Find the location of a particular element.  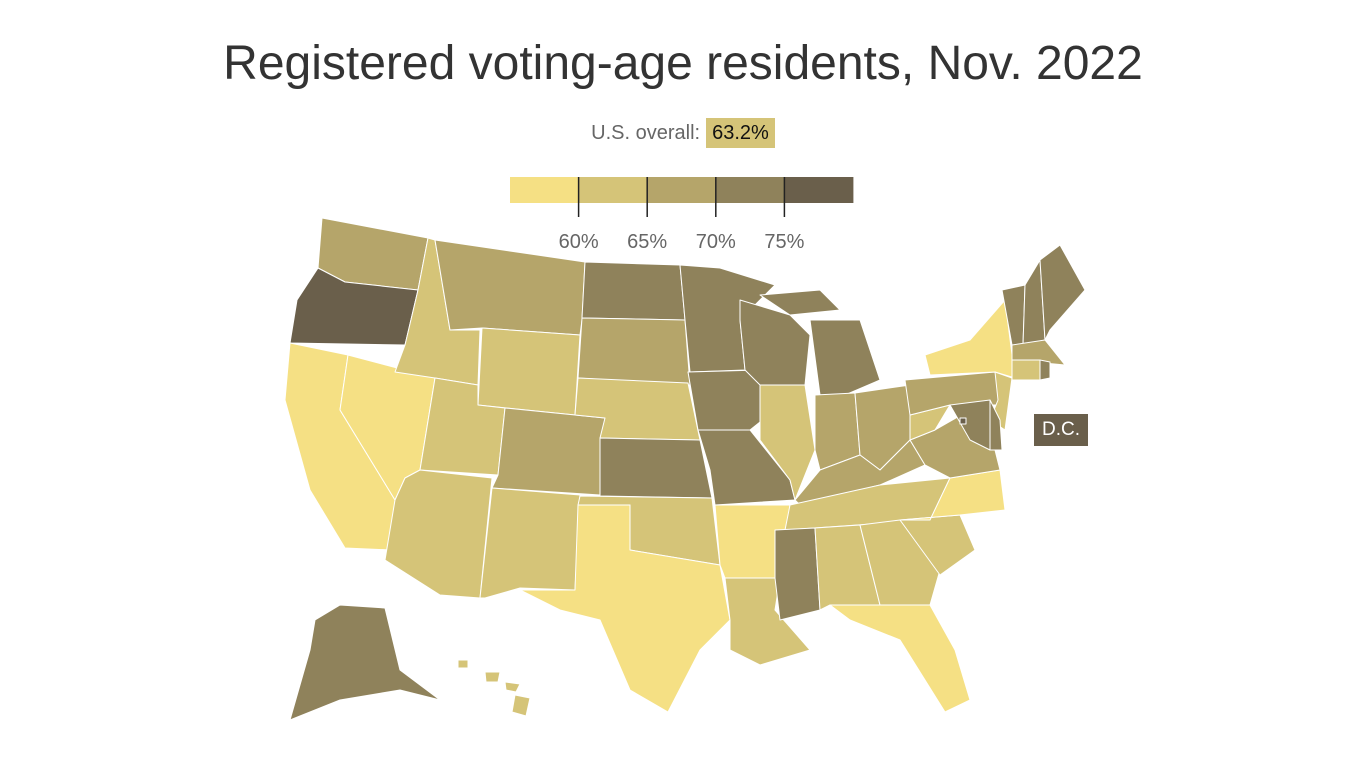

legend-tick-label: 75% is located at coordinates (784, 242).